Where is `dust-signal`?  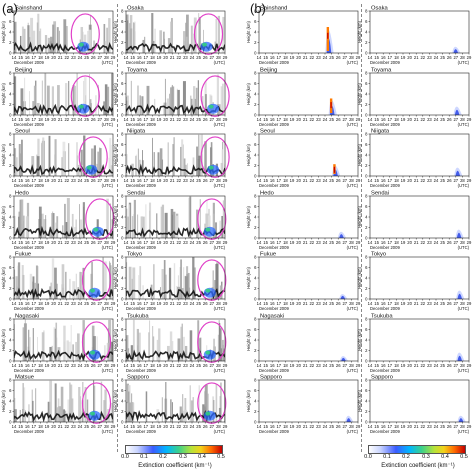 dust-signal is located at coordinates (213, 108).